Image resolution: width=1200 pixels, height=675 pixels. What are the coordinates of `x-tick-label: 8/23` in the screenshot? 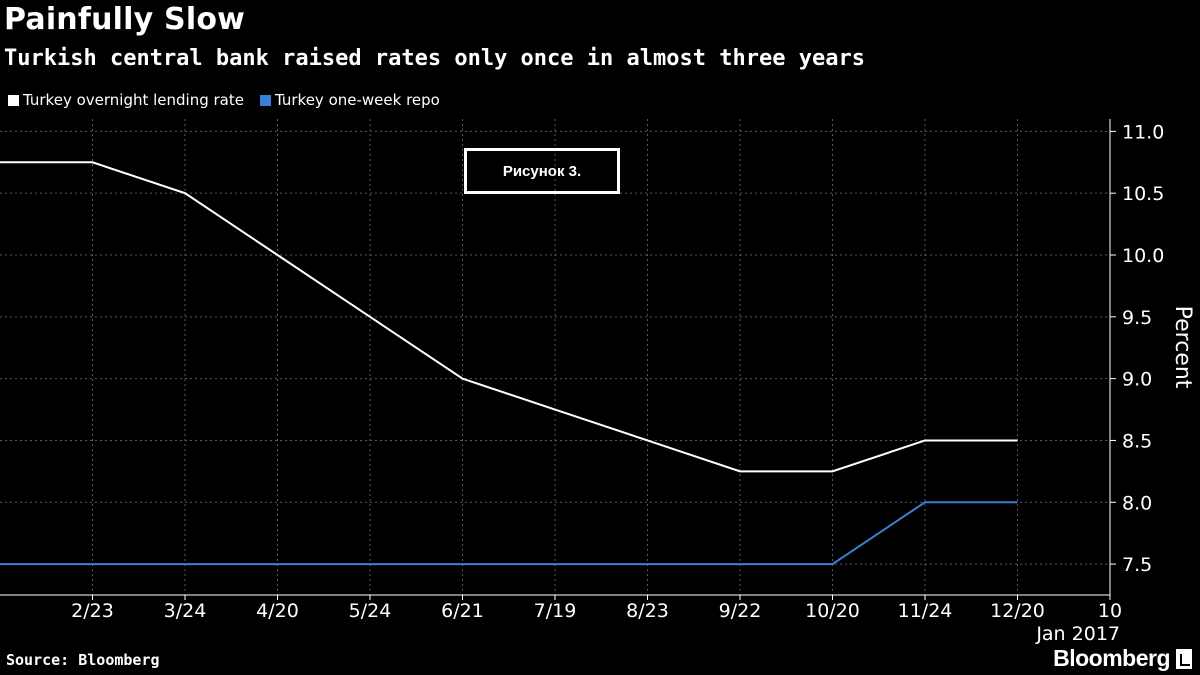 It's located at (647, 611).